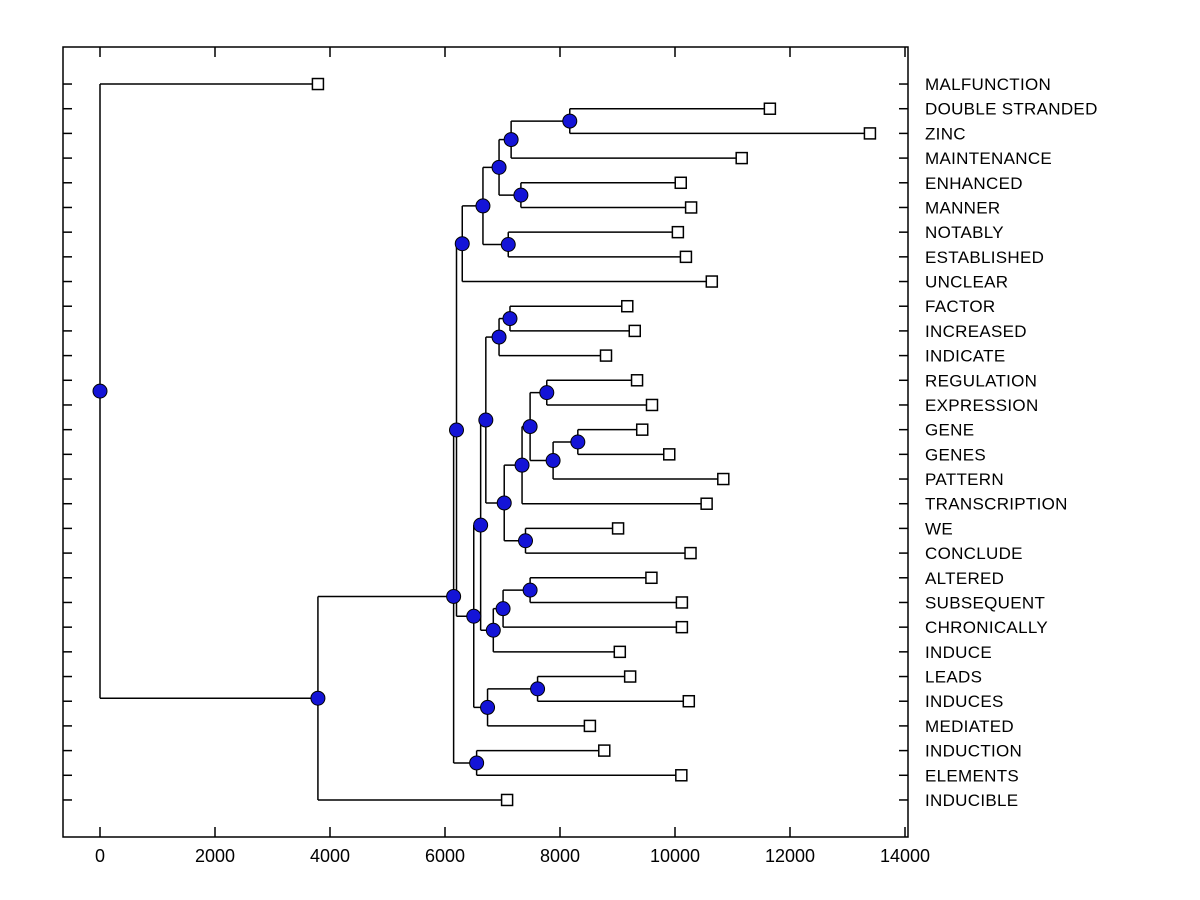 This screenshot has height=900, width=1200. I want to click on leaf-label: ALTERED, so click(964, 578).